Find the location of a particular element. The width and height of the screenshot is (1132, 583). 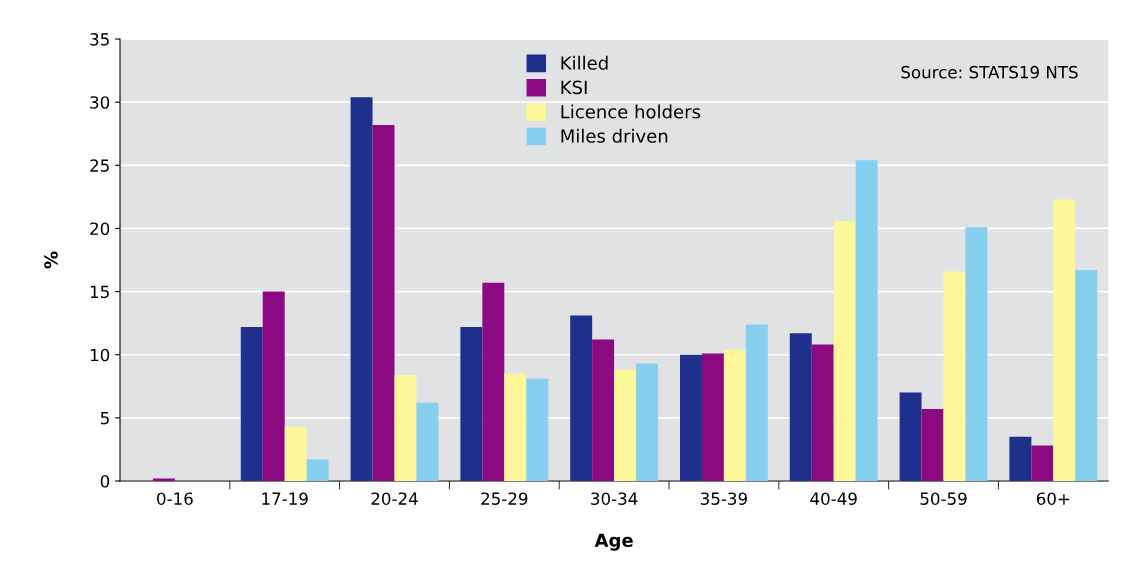

y-tick-label: 5 is located at coordinates (104, 418).